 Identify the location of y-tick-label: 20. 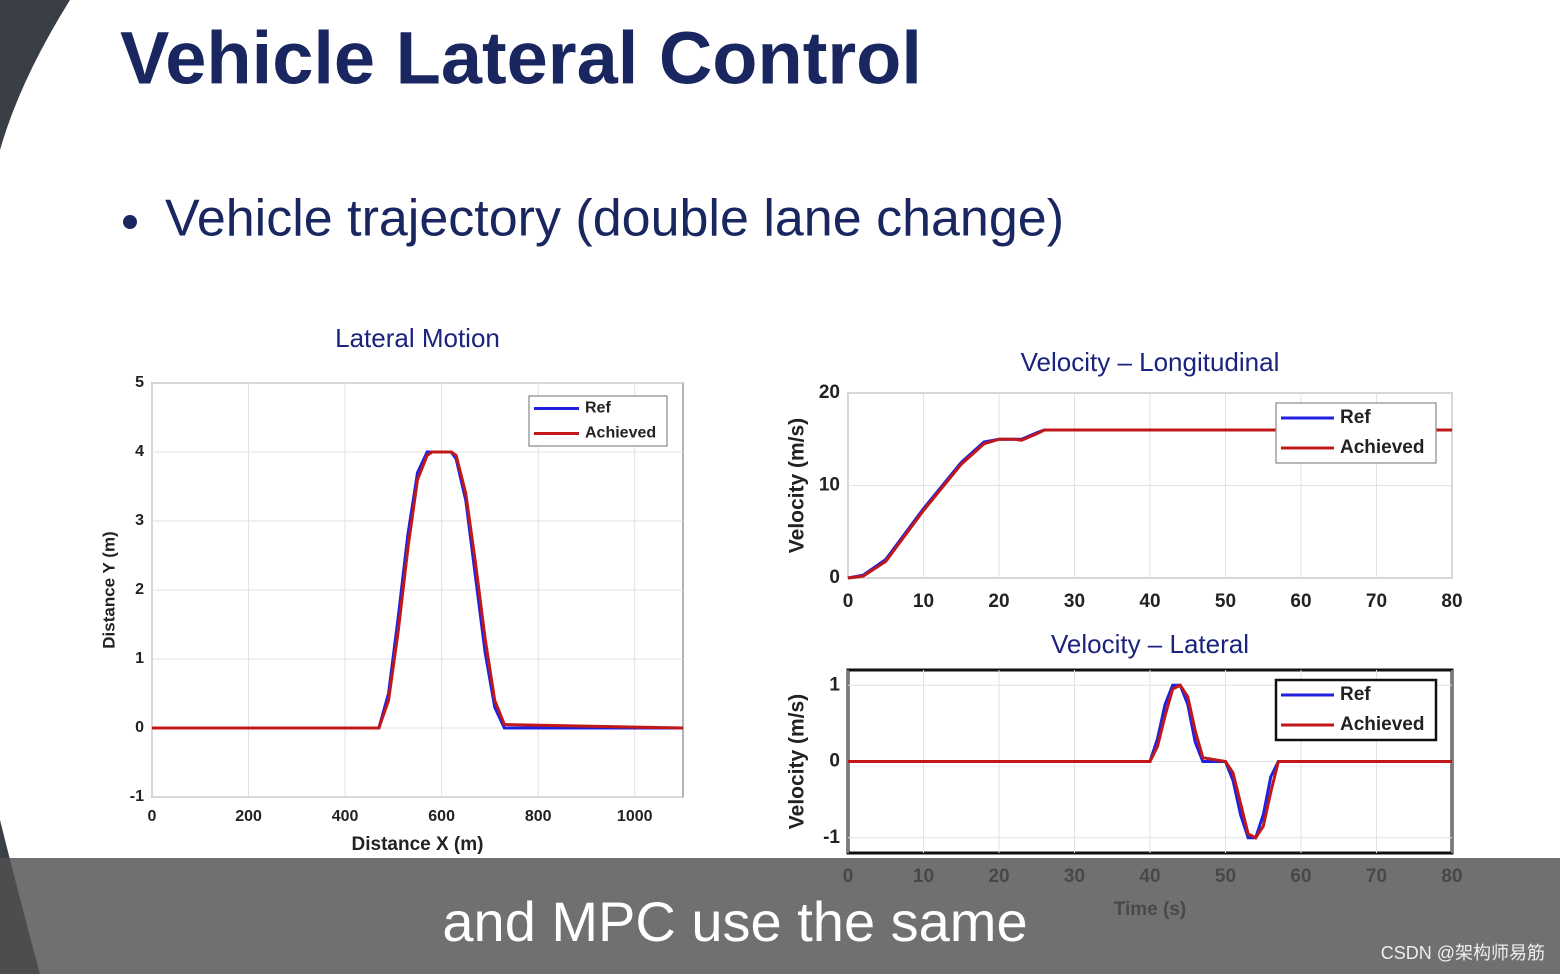
(829, 392).